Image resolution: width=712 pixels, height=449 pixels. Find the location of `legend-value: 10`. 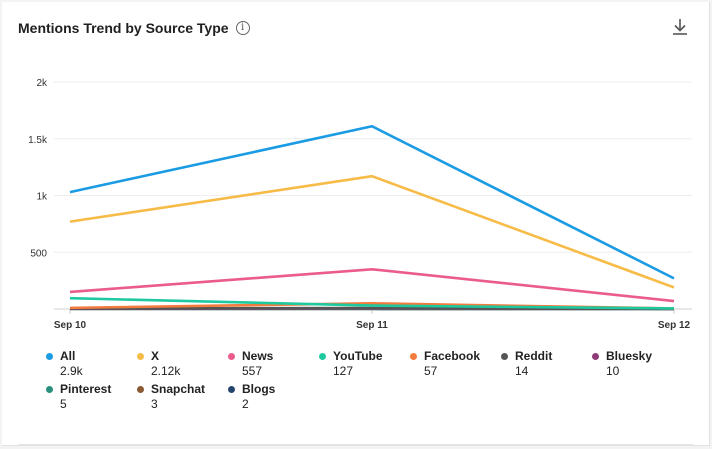

legend-value: 10 is located at coordinates (613, 371).